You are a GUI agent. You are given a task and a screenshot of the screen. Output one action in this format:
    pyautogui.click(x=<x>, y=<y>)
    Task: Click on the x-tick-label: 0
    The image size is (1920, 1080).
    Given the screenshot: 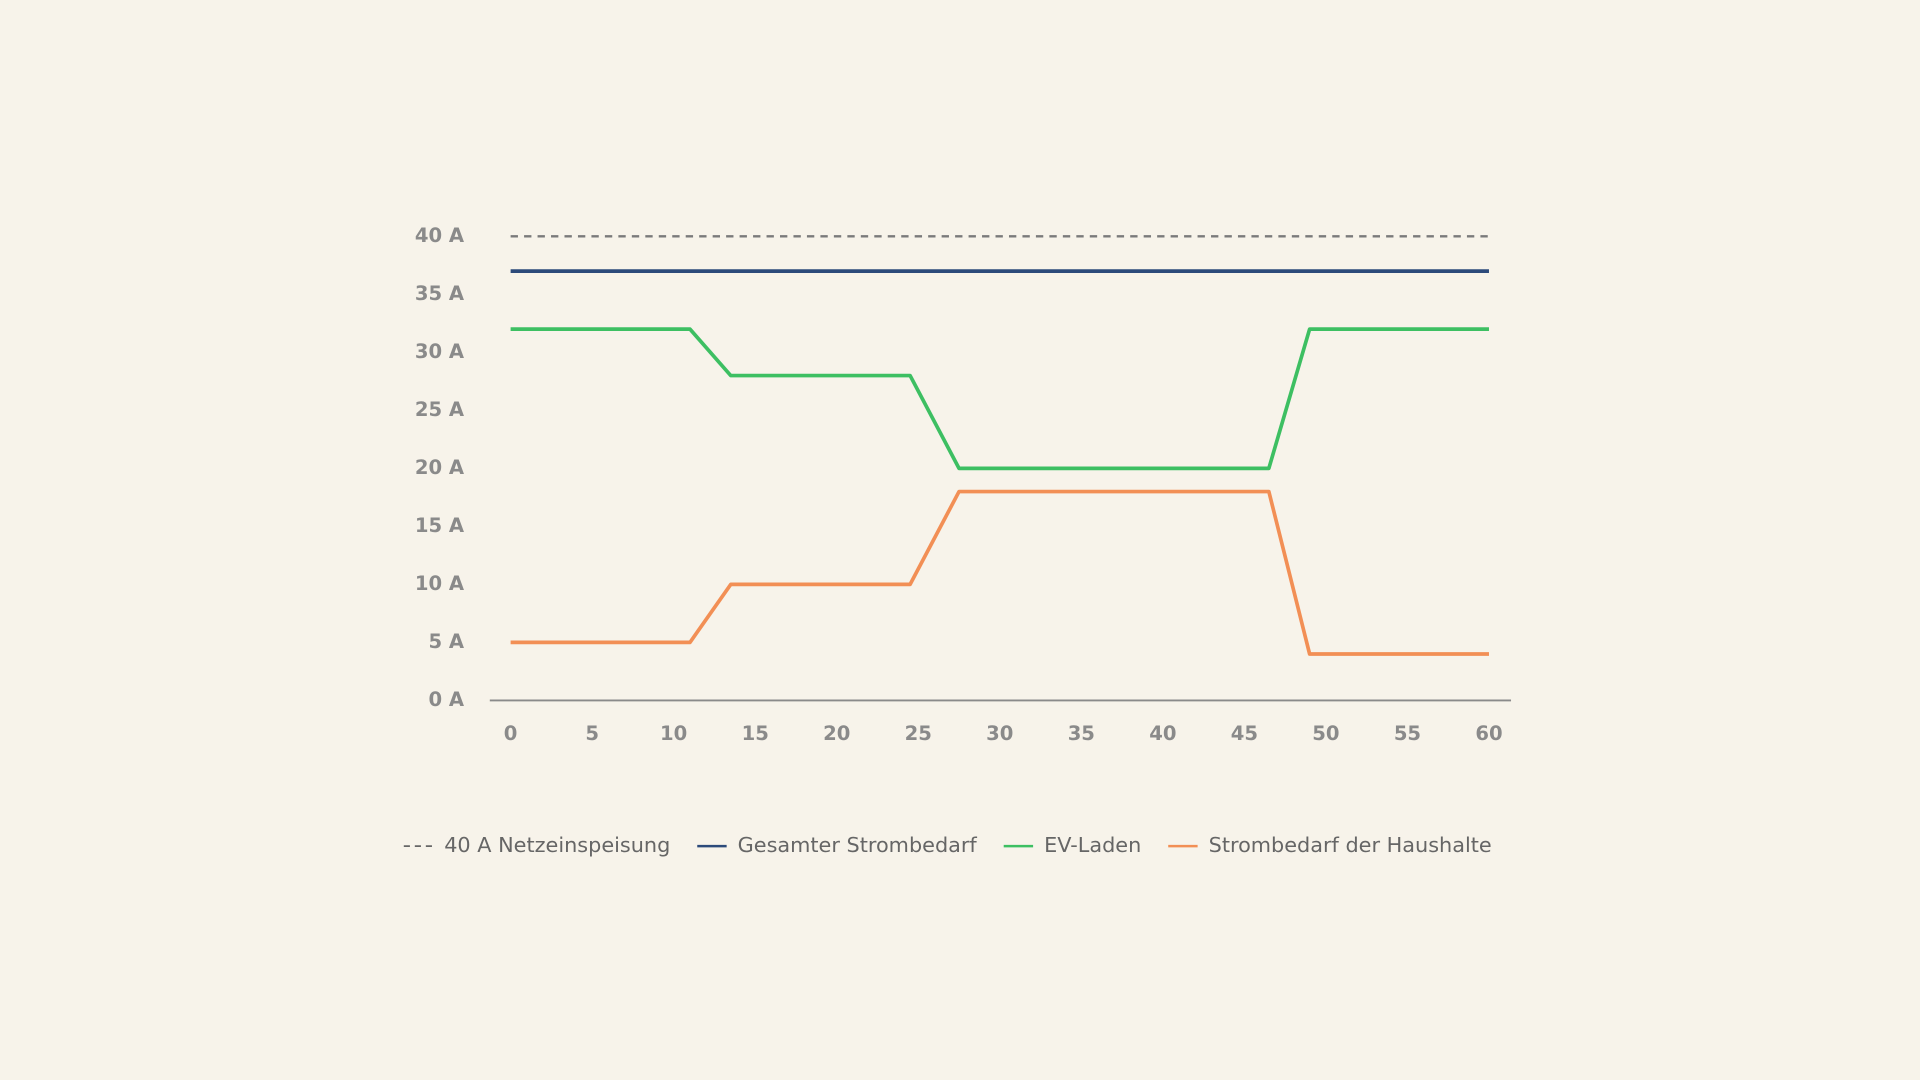 What is the action you would take?
    pyautogui.click(x=511, y=733)
    